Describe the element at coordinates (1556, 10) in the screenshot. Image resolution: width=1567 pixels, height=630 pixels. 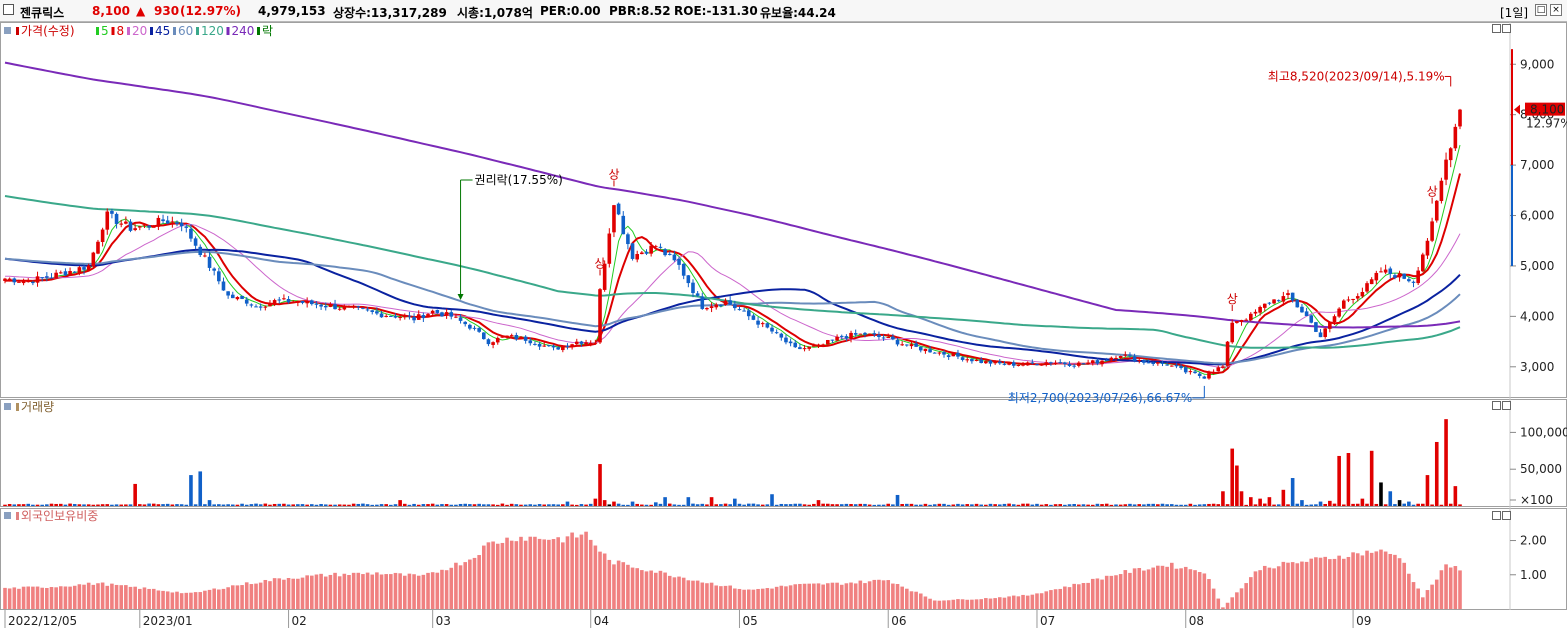
I see `close-button: ×` at that location.